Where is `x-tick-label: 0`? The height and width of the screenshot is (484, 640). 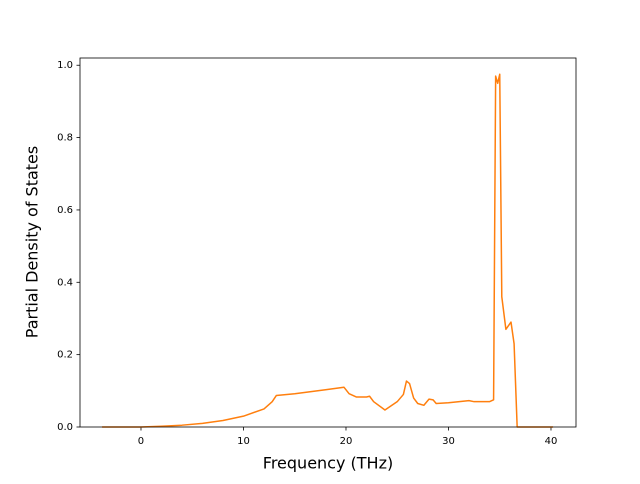 x-tick-label: 0 is located at coordinates (141, 441).